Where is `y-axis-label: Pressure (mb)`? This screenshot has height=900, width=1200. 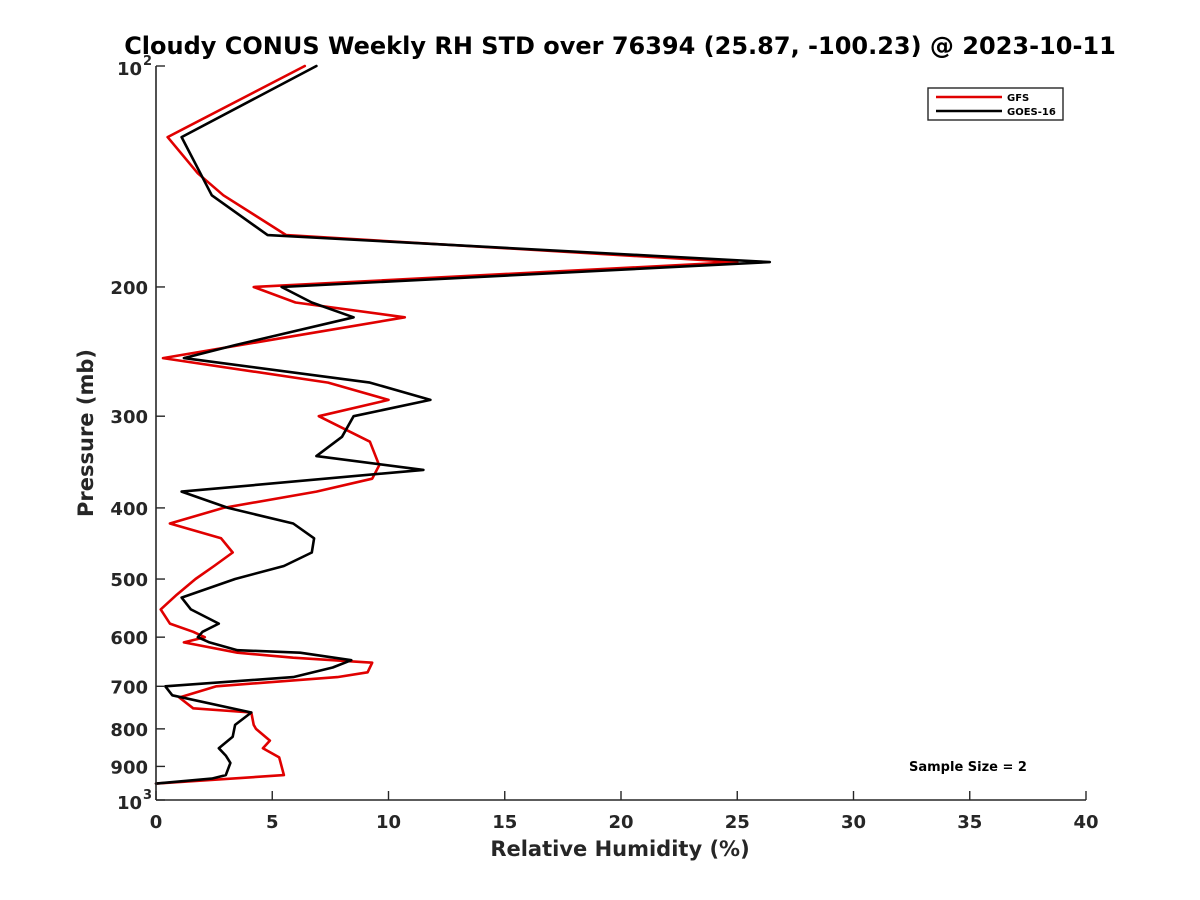
y-axis-label: Pressure (mb) is located at coordinates (86, 433).